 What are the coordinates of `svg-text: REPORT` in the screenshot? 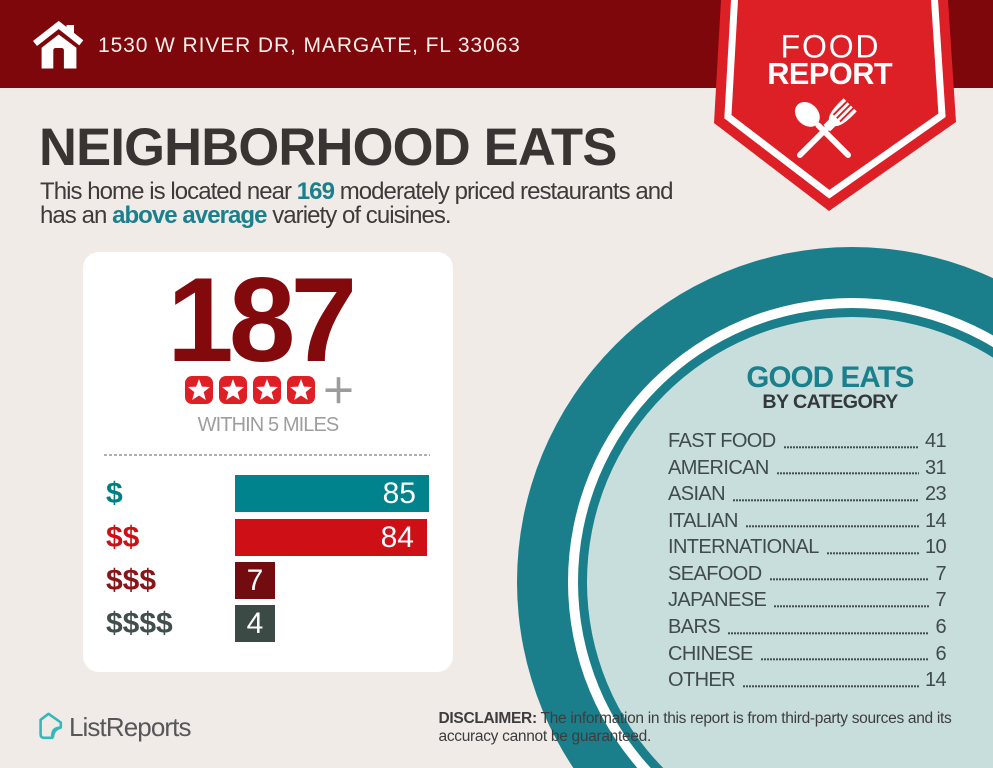 It's located at (830, 73).